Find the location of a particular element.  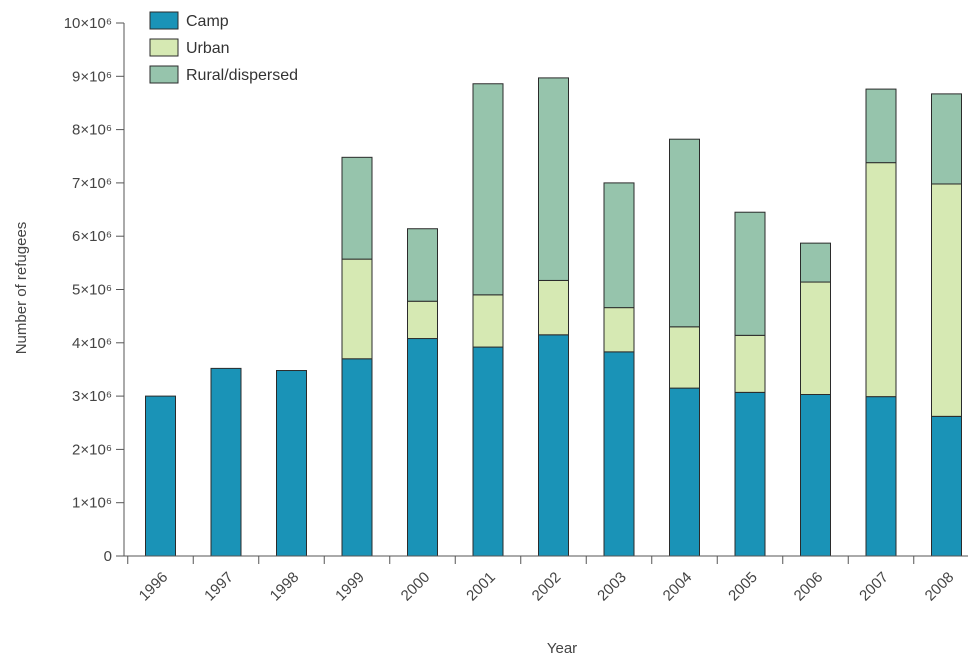

bar-camp-1996 is located at coordinates (160, 476).